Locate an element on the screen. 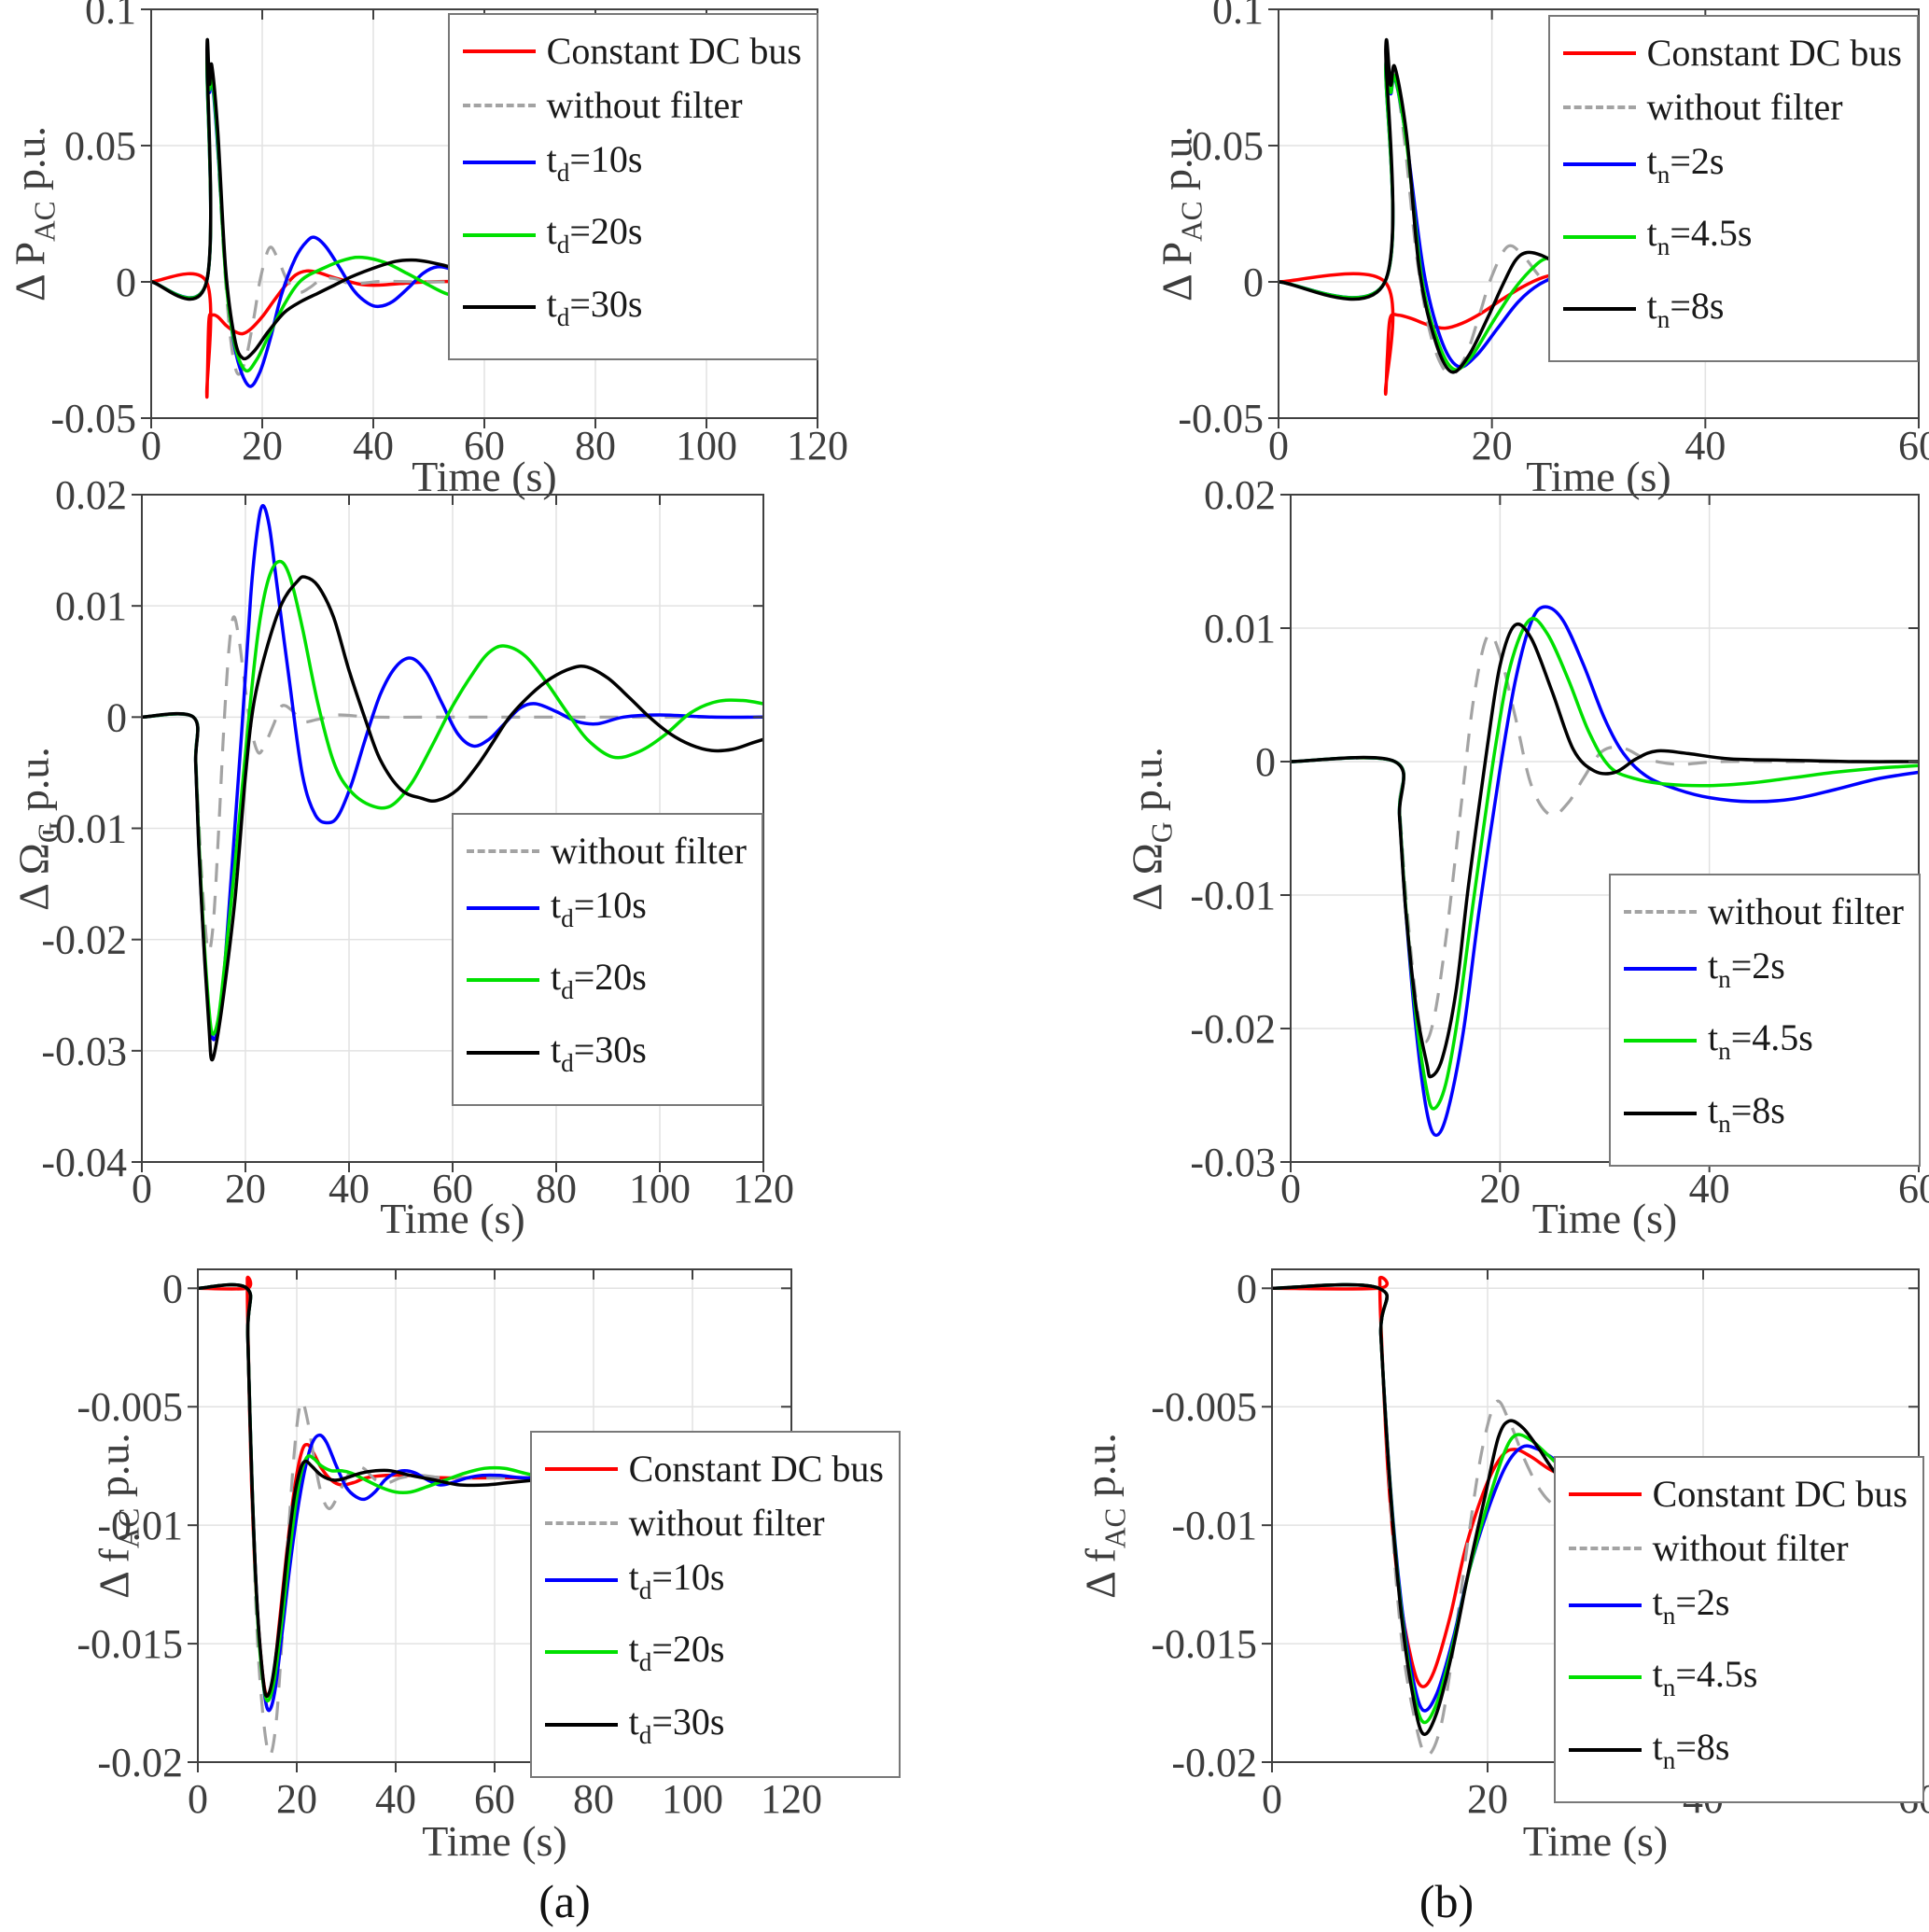  series-curve-tn8 is located at coordinates (1605, 850).